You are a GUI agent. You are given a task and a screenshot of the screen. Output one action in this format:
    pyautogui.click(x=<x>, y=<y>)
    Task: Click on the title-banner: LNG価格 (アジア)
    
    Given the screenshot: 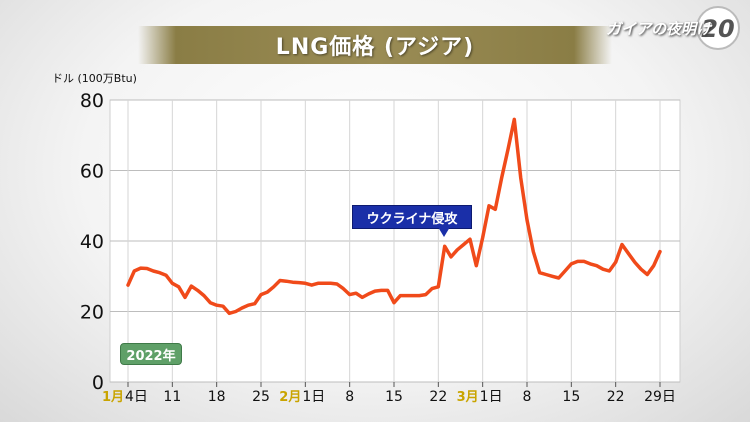 What is the action you would take?
    pyautogui.click(x=375, y=45)
    